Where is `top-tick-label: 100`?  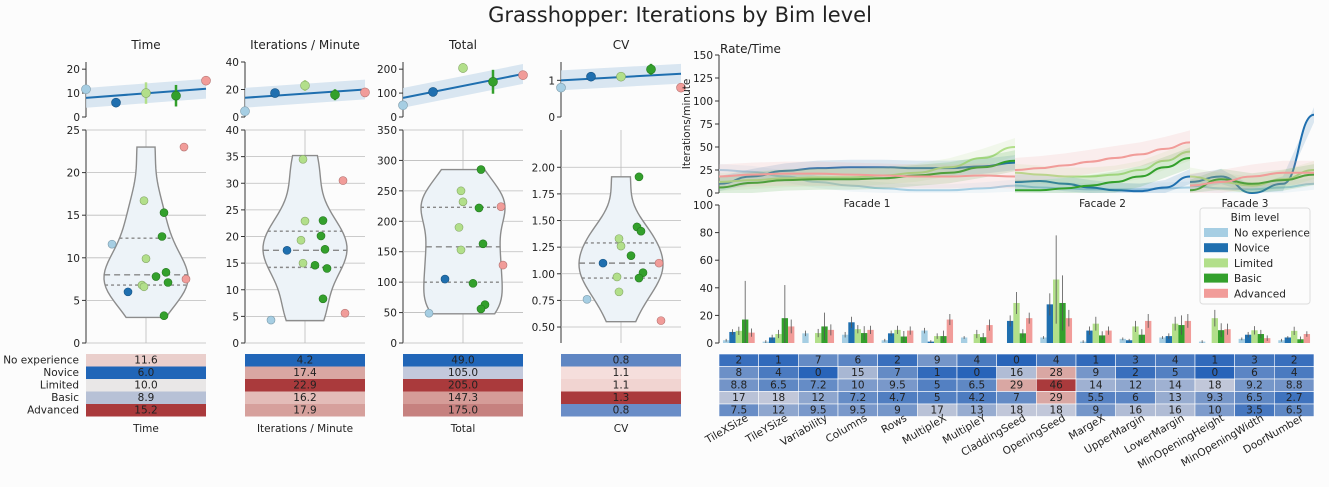 top-tick-label: 100 is located at coordinates (387, 94).